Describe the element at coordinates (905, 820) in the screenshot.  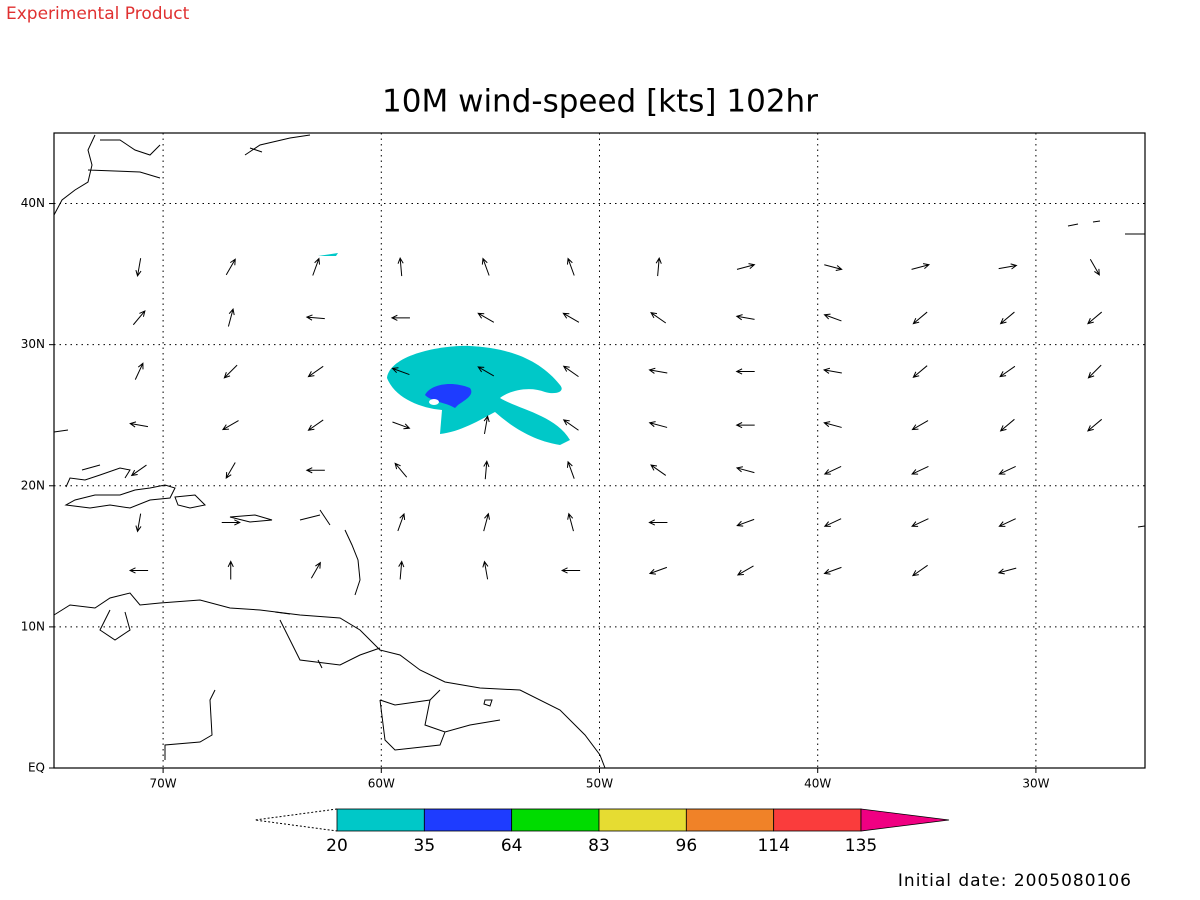
I see `colorbar-over` at that location.